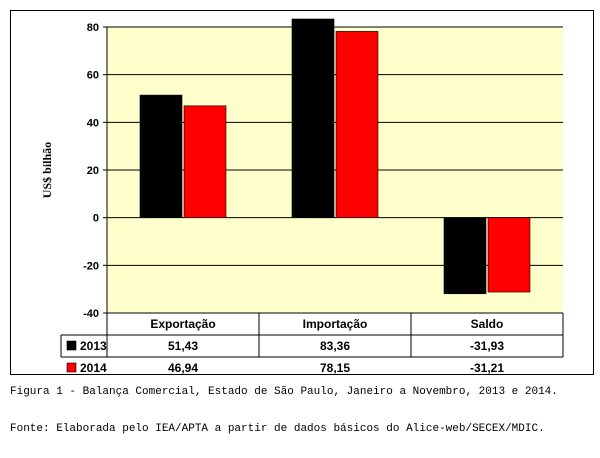 This screenshot has height=458, width=600. What do you see at coordinates (71, 345) in the screenshot?
I see `legend-swatch-2013` at bounding box center [71, 345].